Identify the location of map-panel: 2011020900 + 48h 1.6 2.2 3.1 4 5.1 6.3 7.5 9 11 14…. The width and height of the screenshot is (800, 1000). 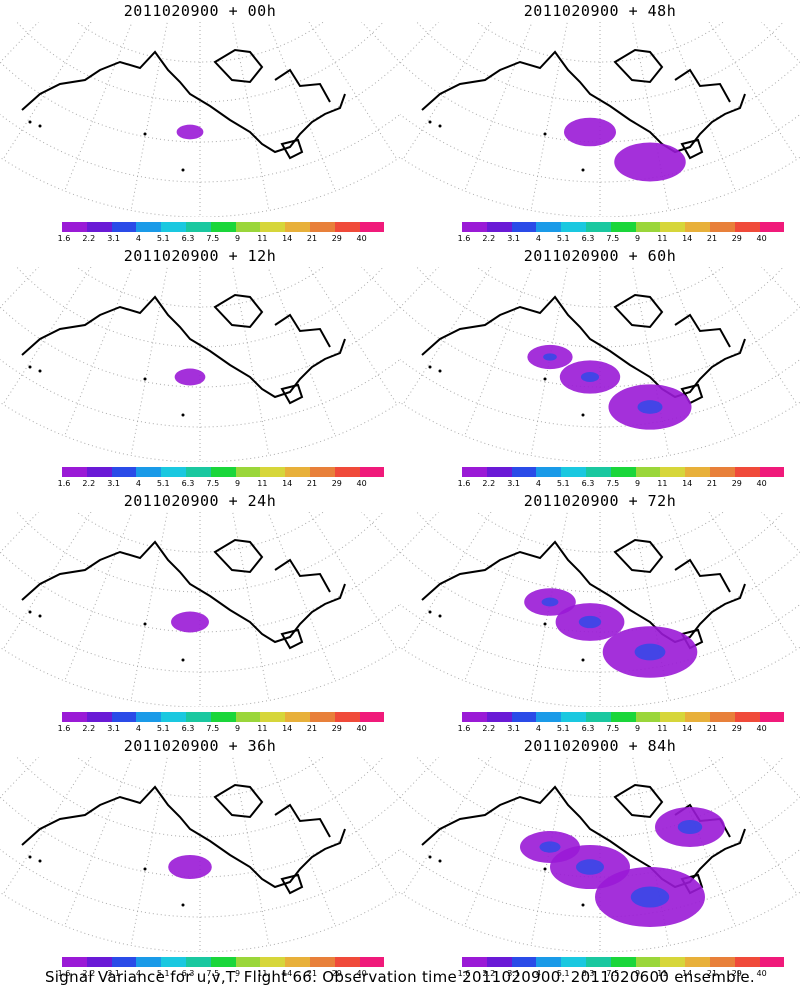
(600, 121).